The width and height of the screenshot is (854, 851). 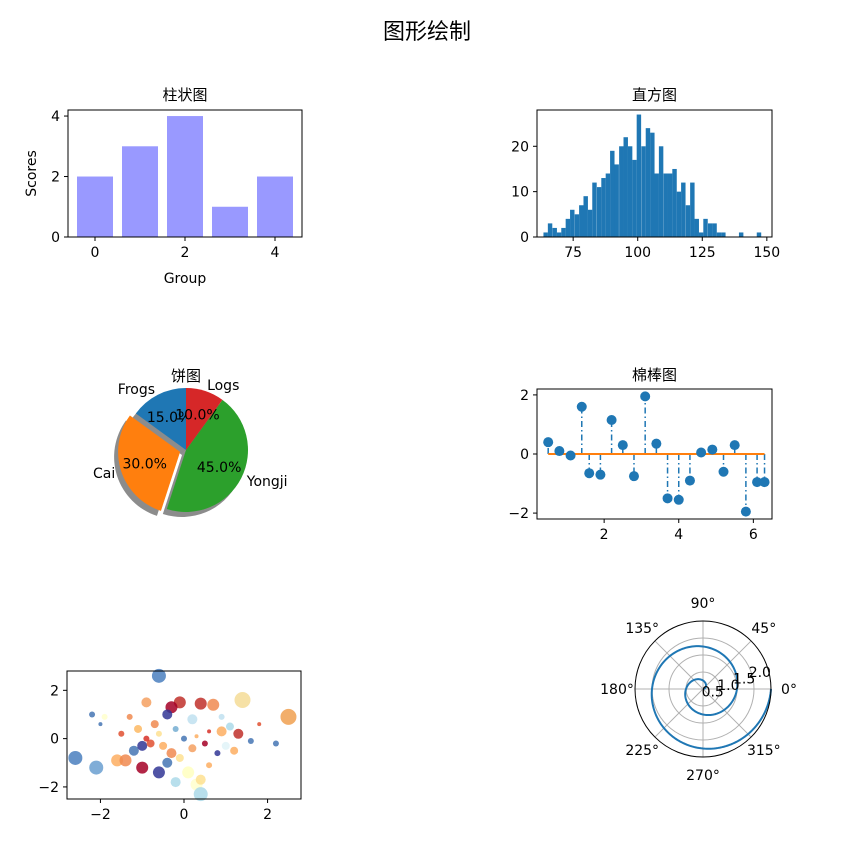 I want to click on histogram-xtick-label: 125, so click(x=702, y=253).